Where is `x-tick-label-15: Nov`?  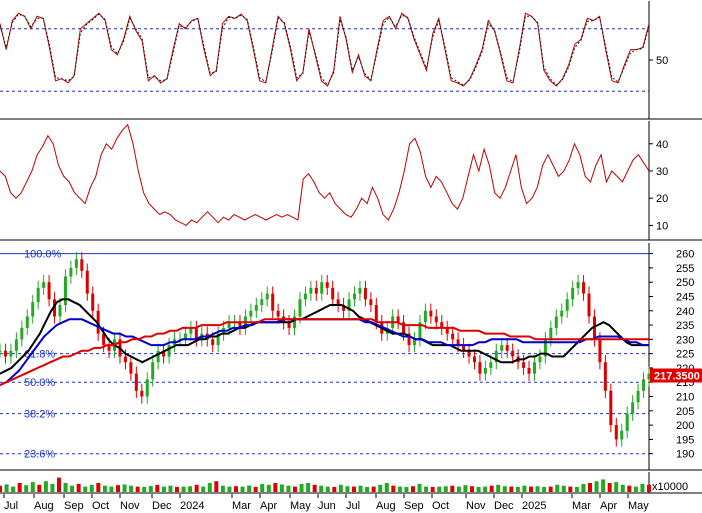
x-tick-label-15: Nov is located at coordinates (476, 506).